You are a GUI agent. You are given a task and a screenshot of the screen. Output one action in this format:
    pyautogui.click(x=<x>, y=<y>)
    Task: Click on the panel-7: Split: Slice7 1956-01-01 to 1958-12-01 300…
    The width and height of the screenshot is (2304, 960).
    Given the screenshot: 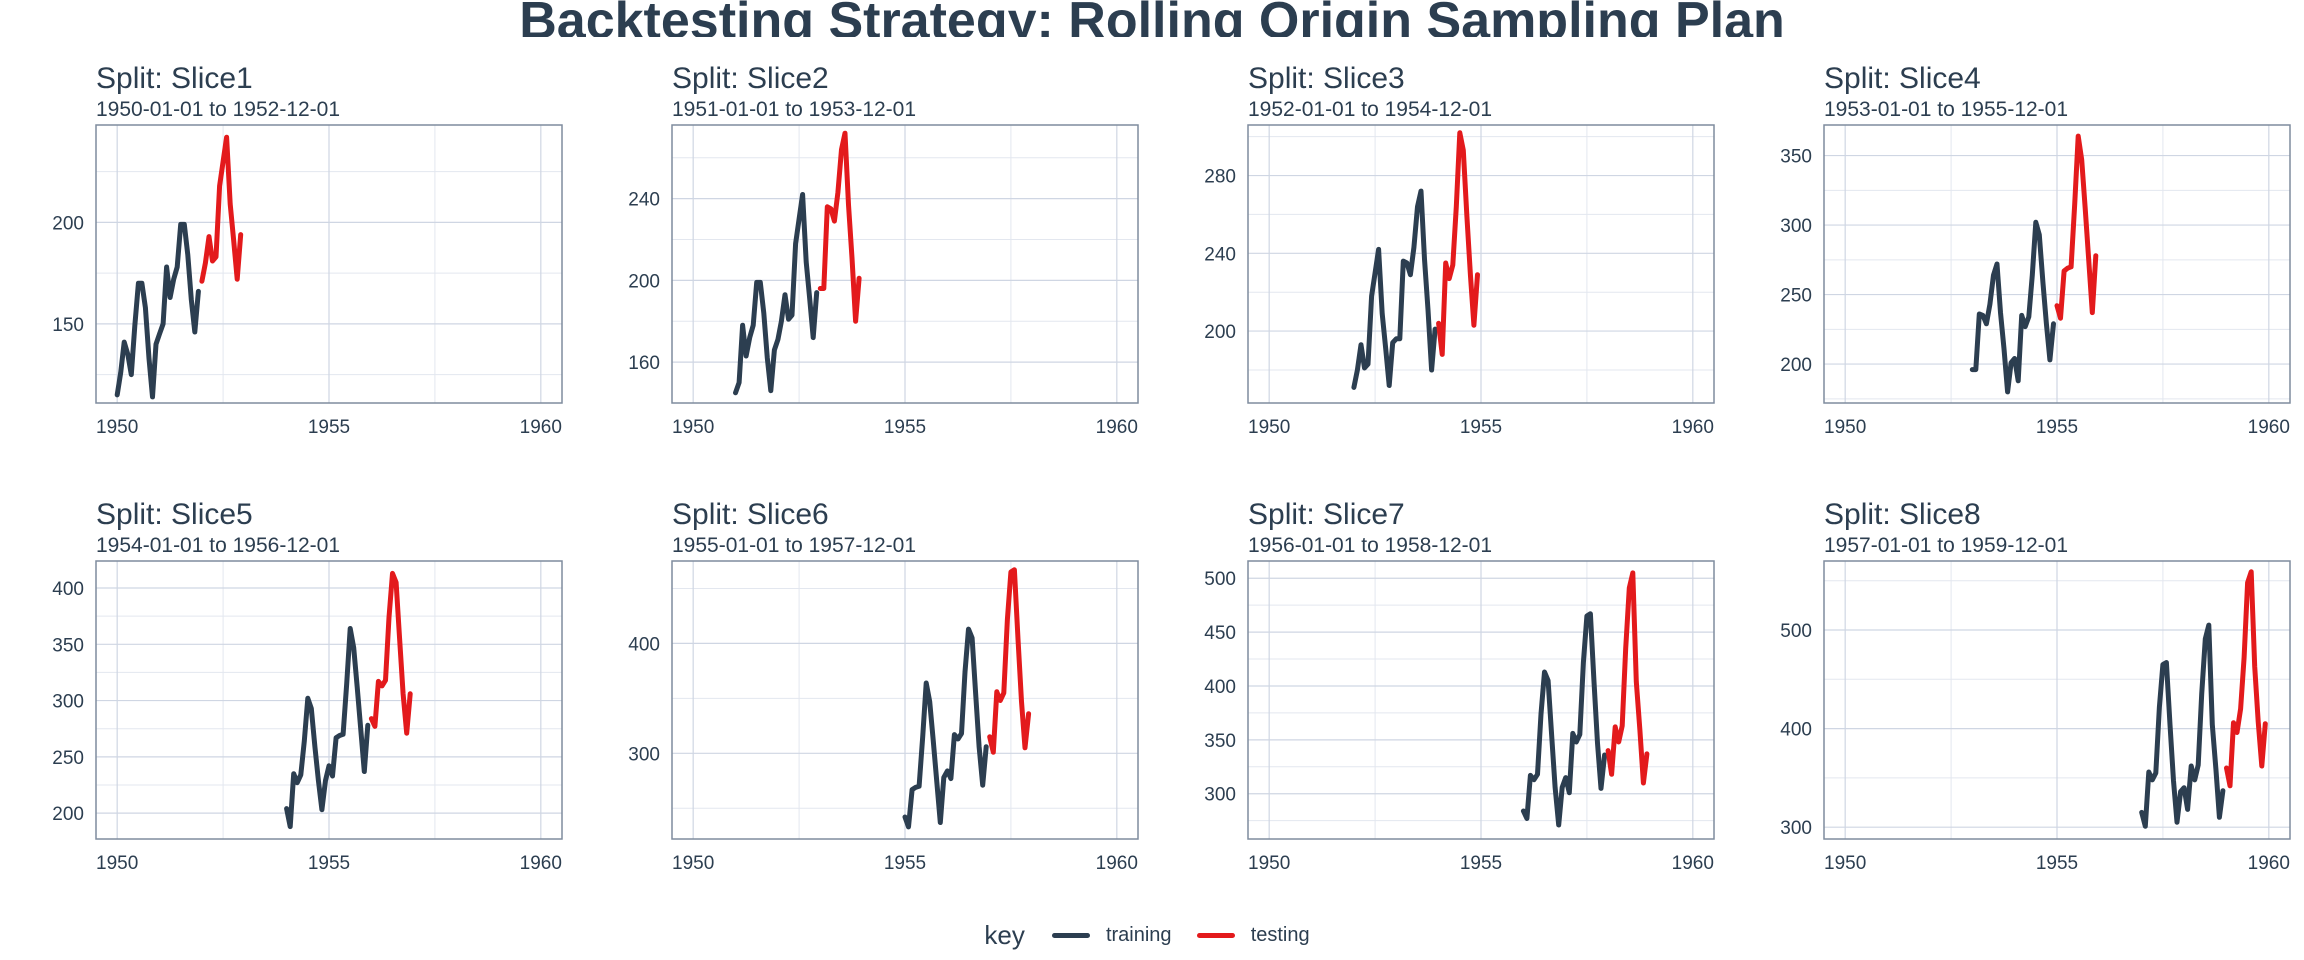 What is the action you would take?
    pyautogui.click(x=1459, y=686)
    